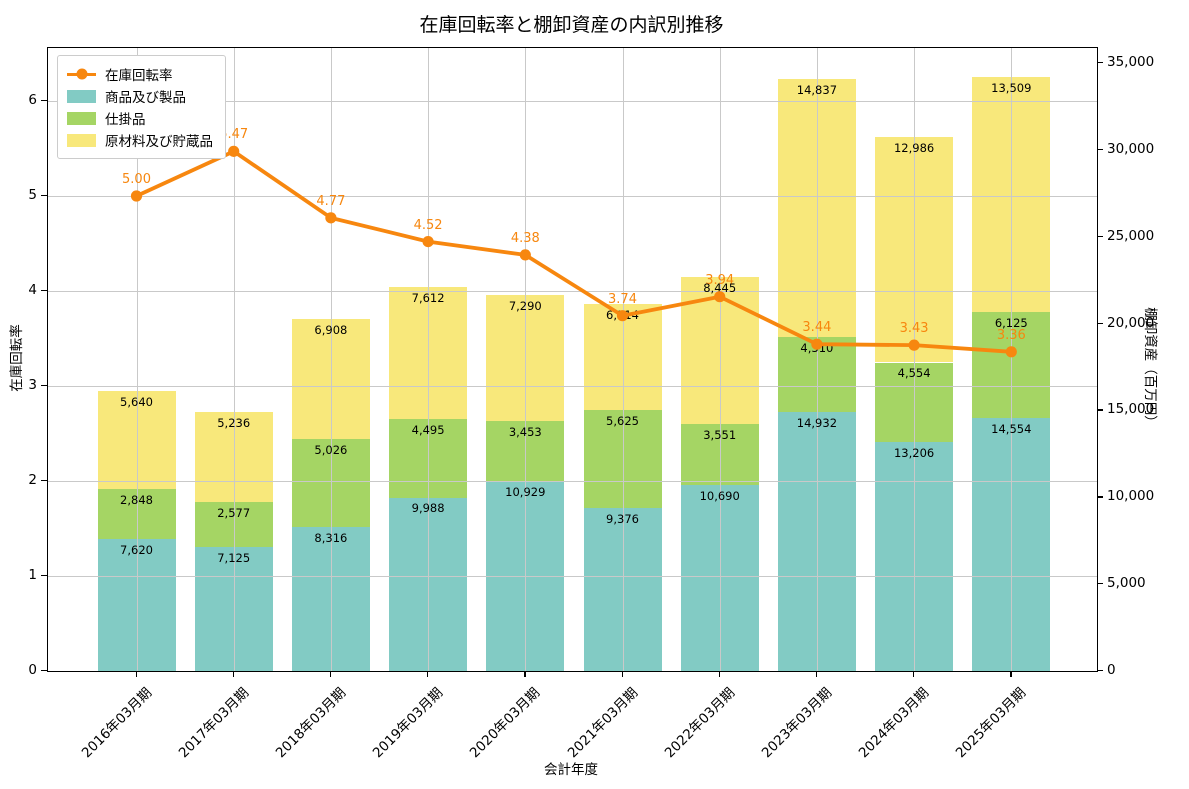  I want to click on bar-value-label: 5,625, so click(622, 421).